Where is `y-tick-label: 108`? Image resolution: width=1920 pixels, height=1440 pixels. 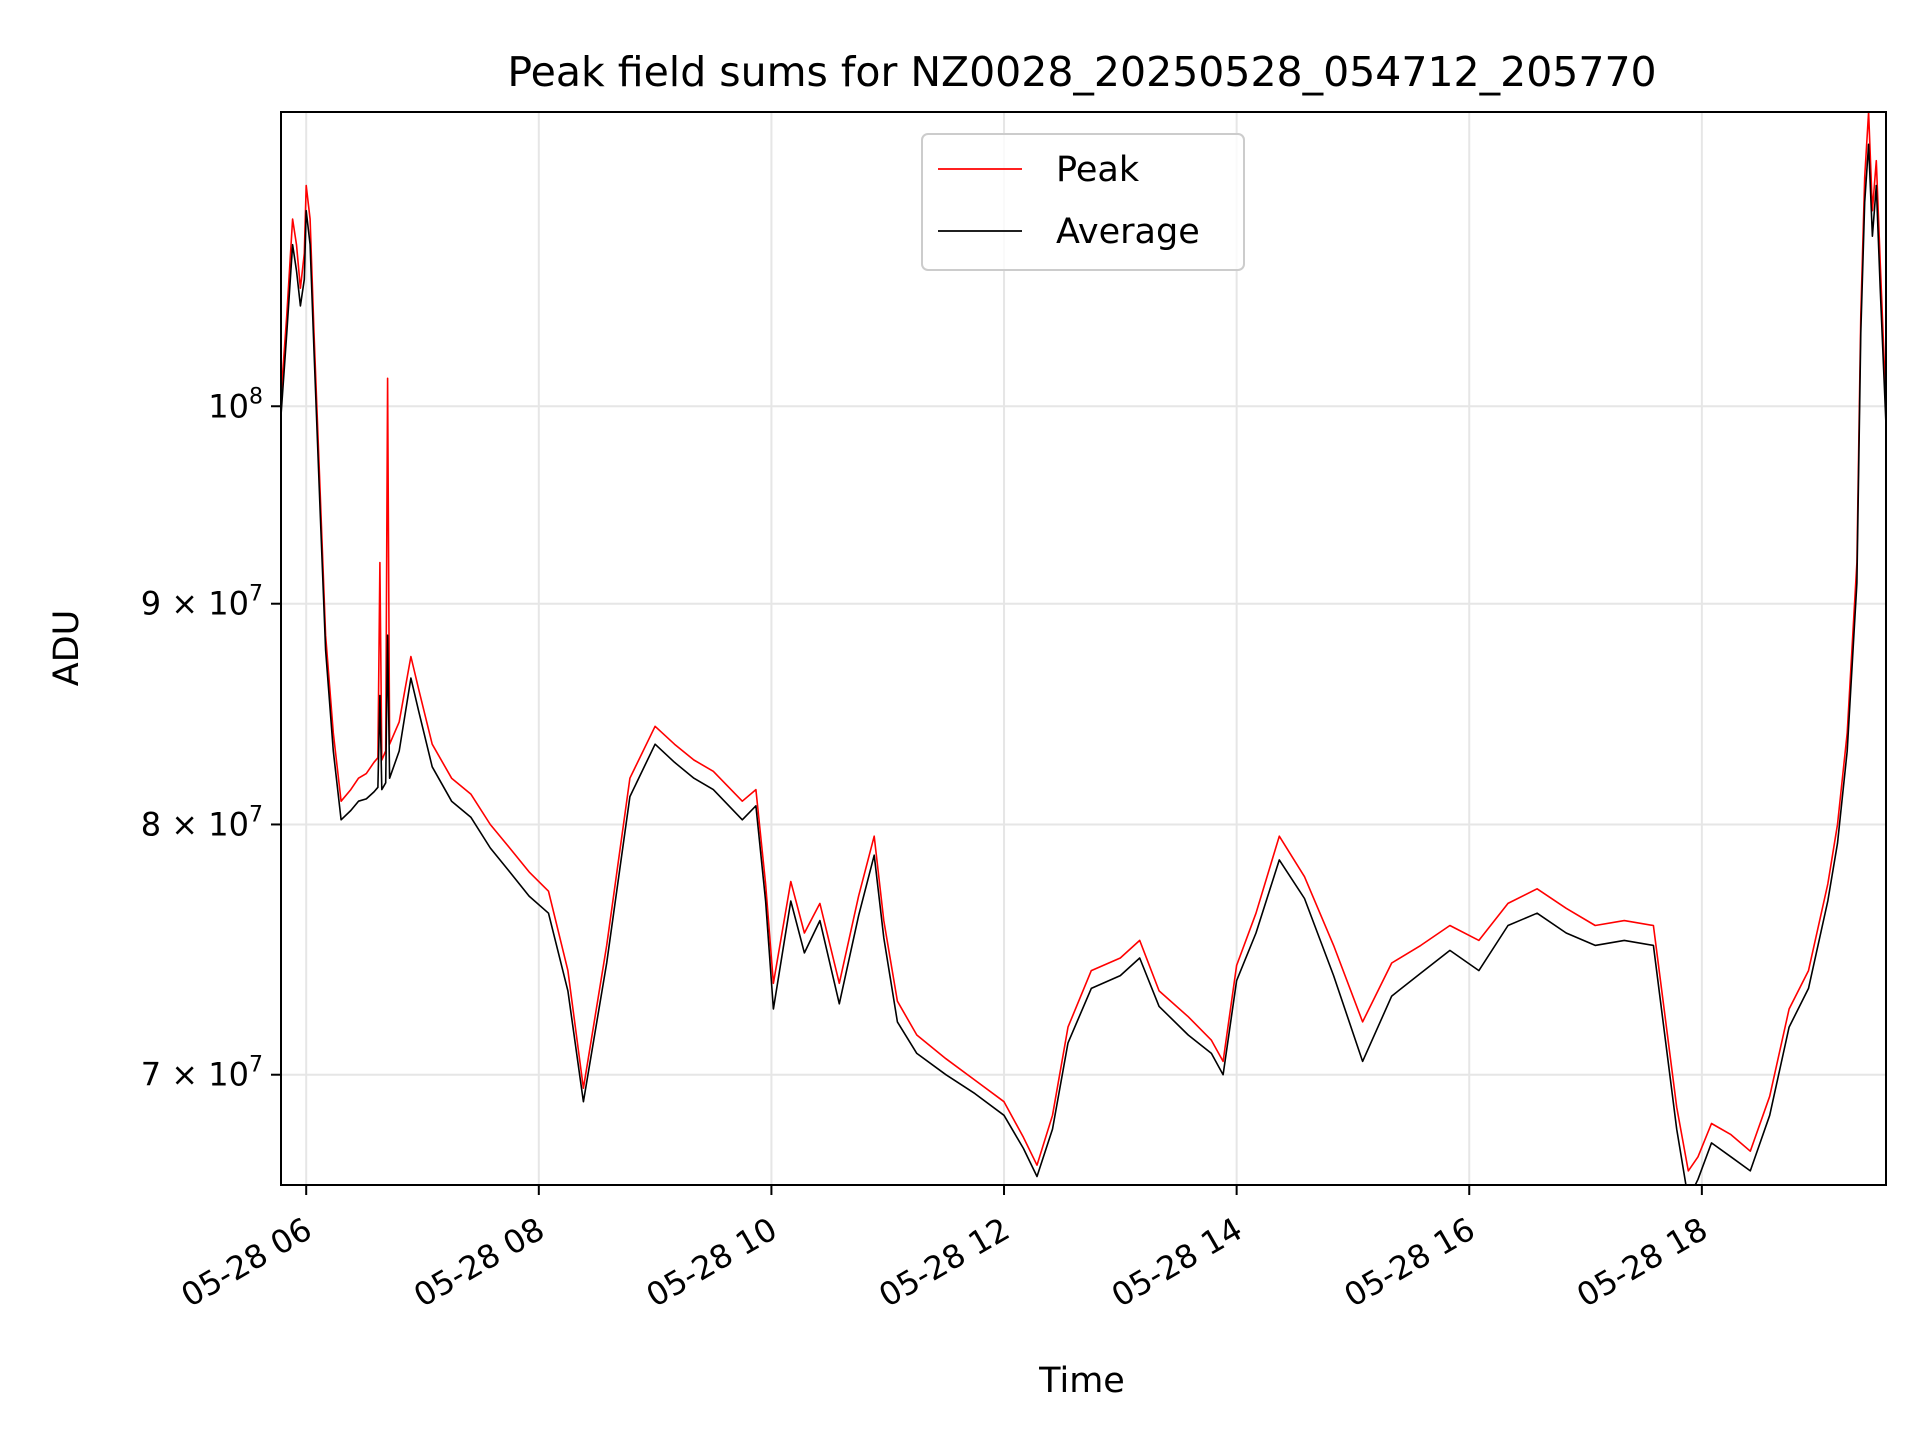 y-tick-label: 108 is located at coordinates (235, 404).